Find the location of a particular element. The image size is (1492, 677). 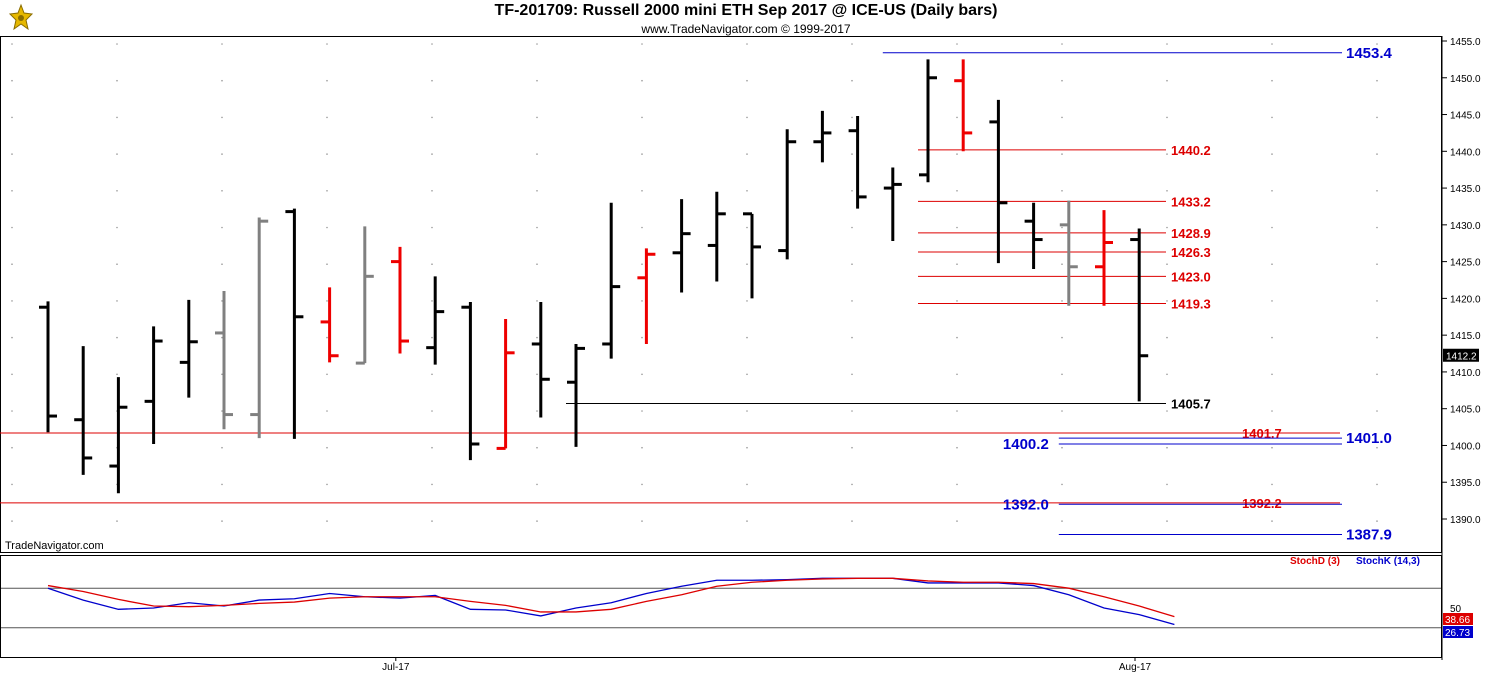

stoch-line-d is located at coordinates (611, 597).